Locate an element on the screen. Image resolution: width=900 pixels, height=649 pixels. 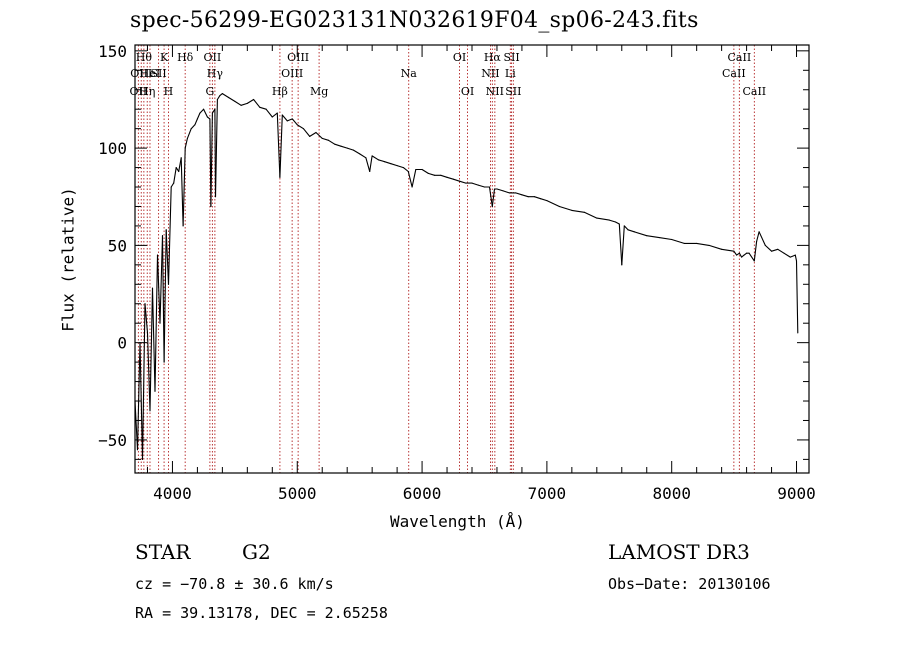
line-marker-label-2: Hθ is located at coordinates (144, 57).